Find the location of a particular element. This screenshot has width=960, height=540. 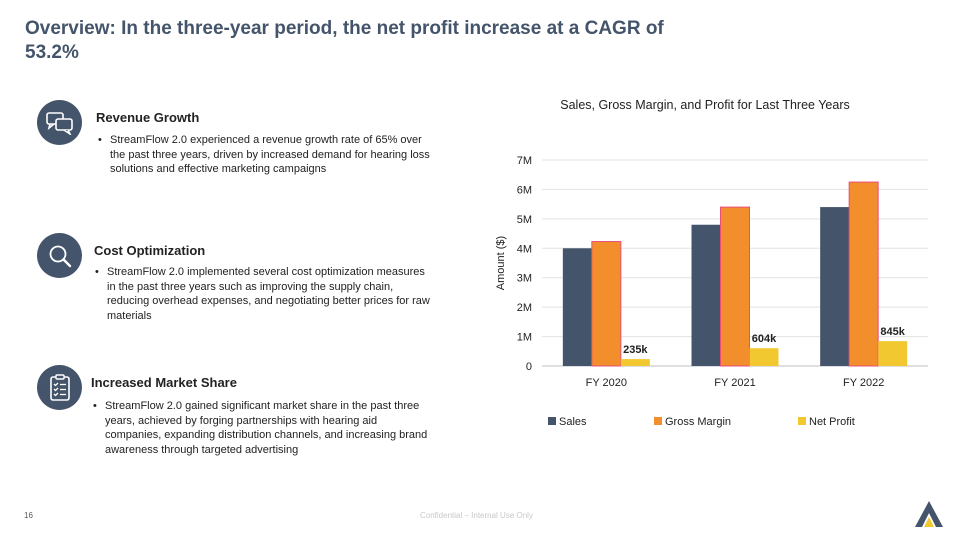

item-heading: Revenue Growth is located at coordinates (148, 117).